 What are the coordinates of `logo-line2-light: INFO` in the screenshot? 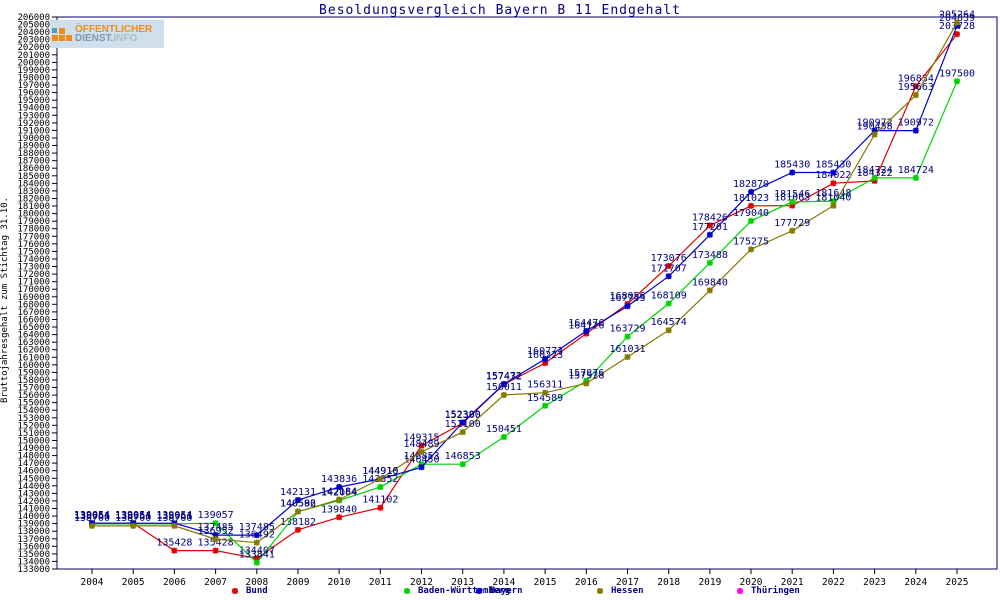 It's located at (125, 38).